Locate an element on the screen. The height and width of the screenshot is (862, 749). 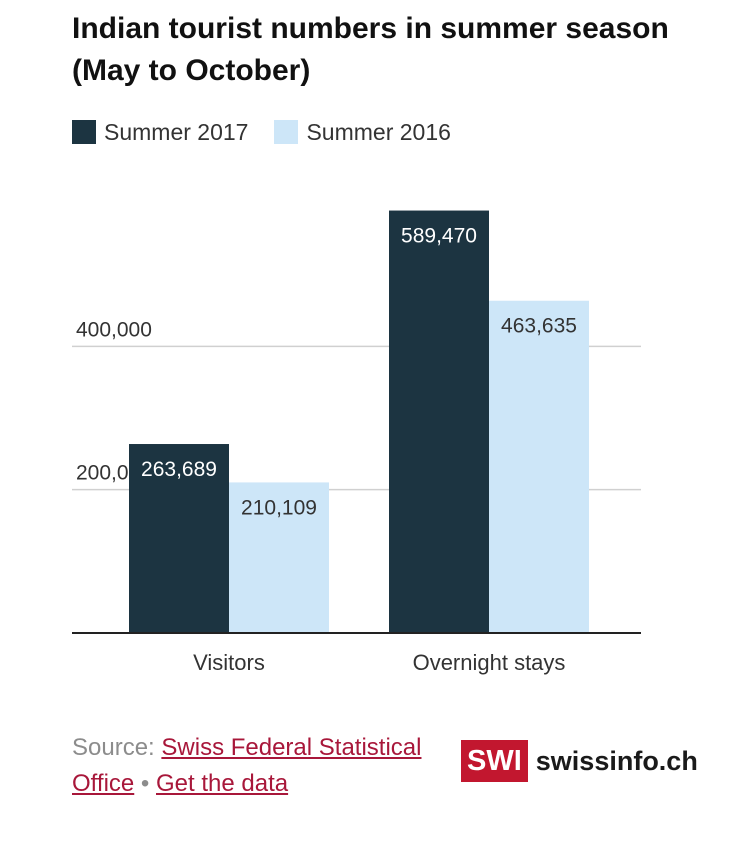
swi-logo-box: SWI is located at coordinates (494, 761).